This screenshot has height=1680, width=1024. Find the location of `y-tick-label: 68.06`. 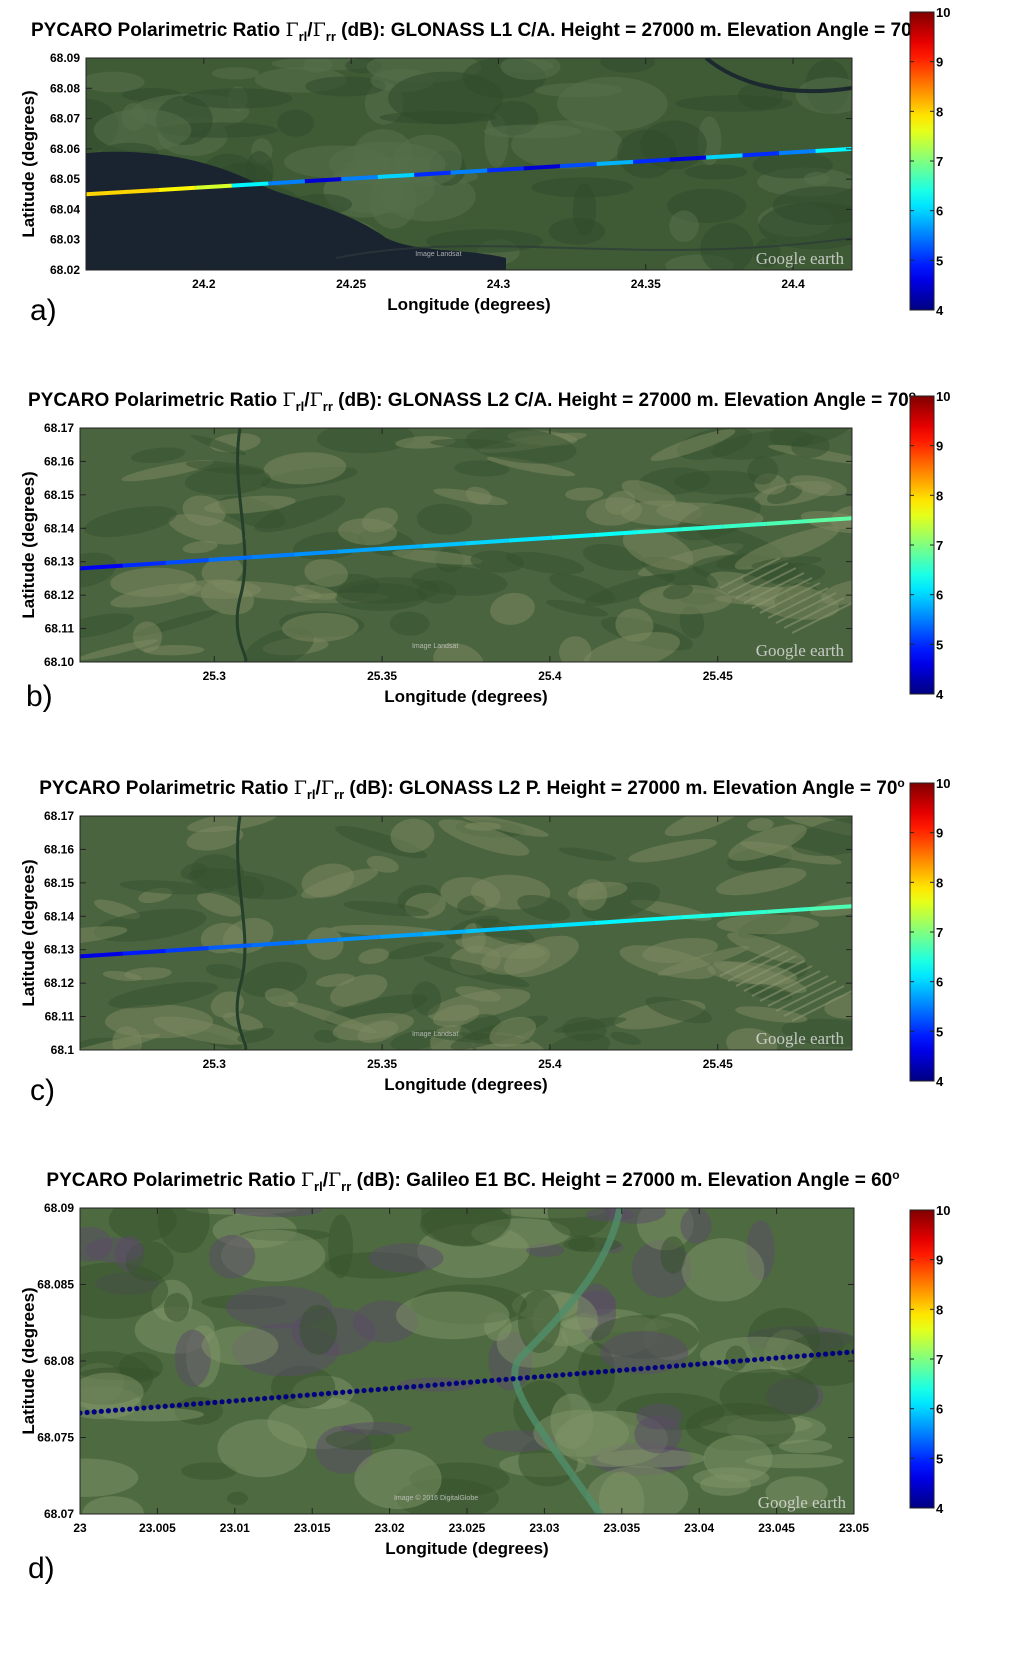

y-tick-label: 68.06 is located at coordinates (65, 149).